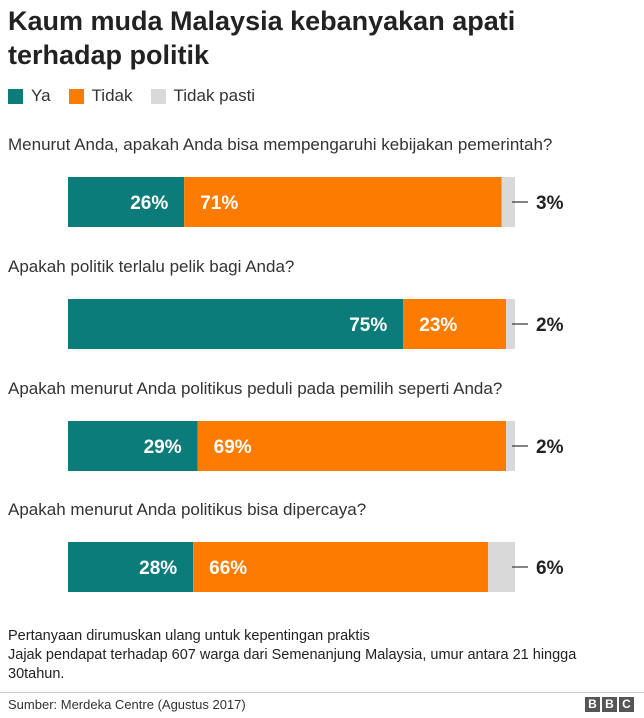  I want to click on data-label-ya: 28%, so click(158, 568).